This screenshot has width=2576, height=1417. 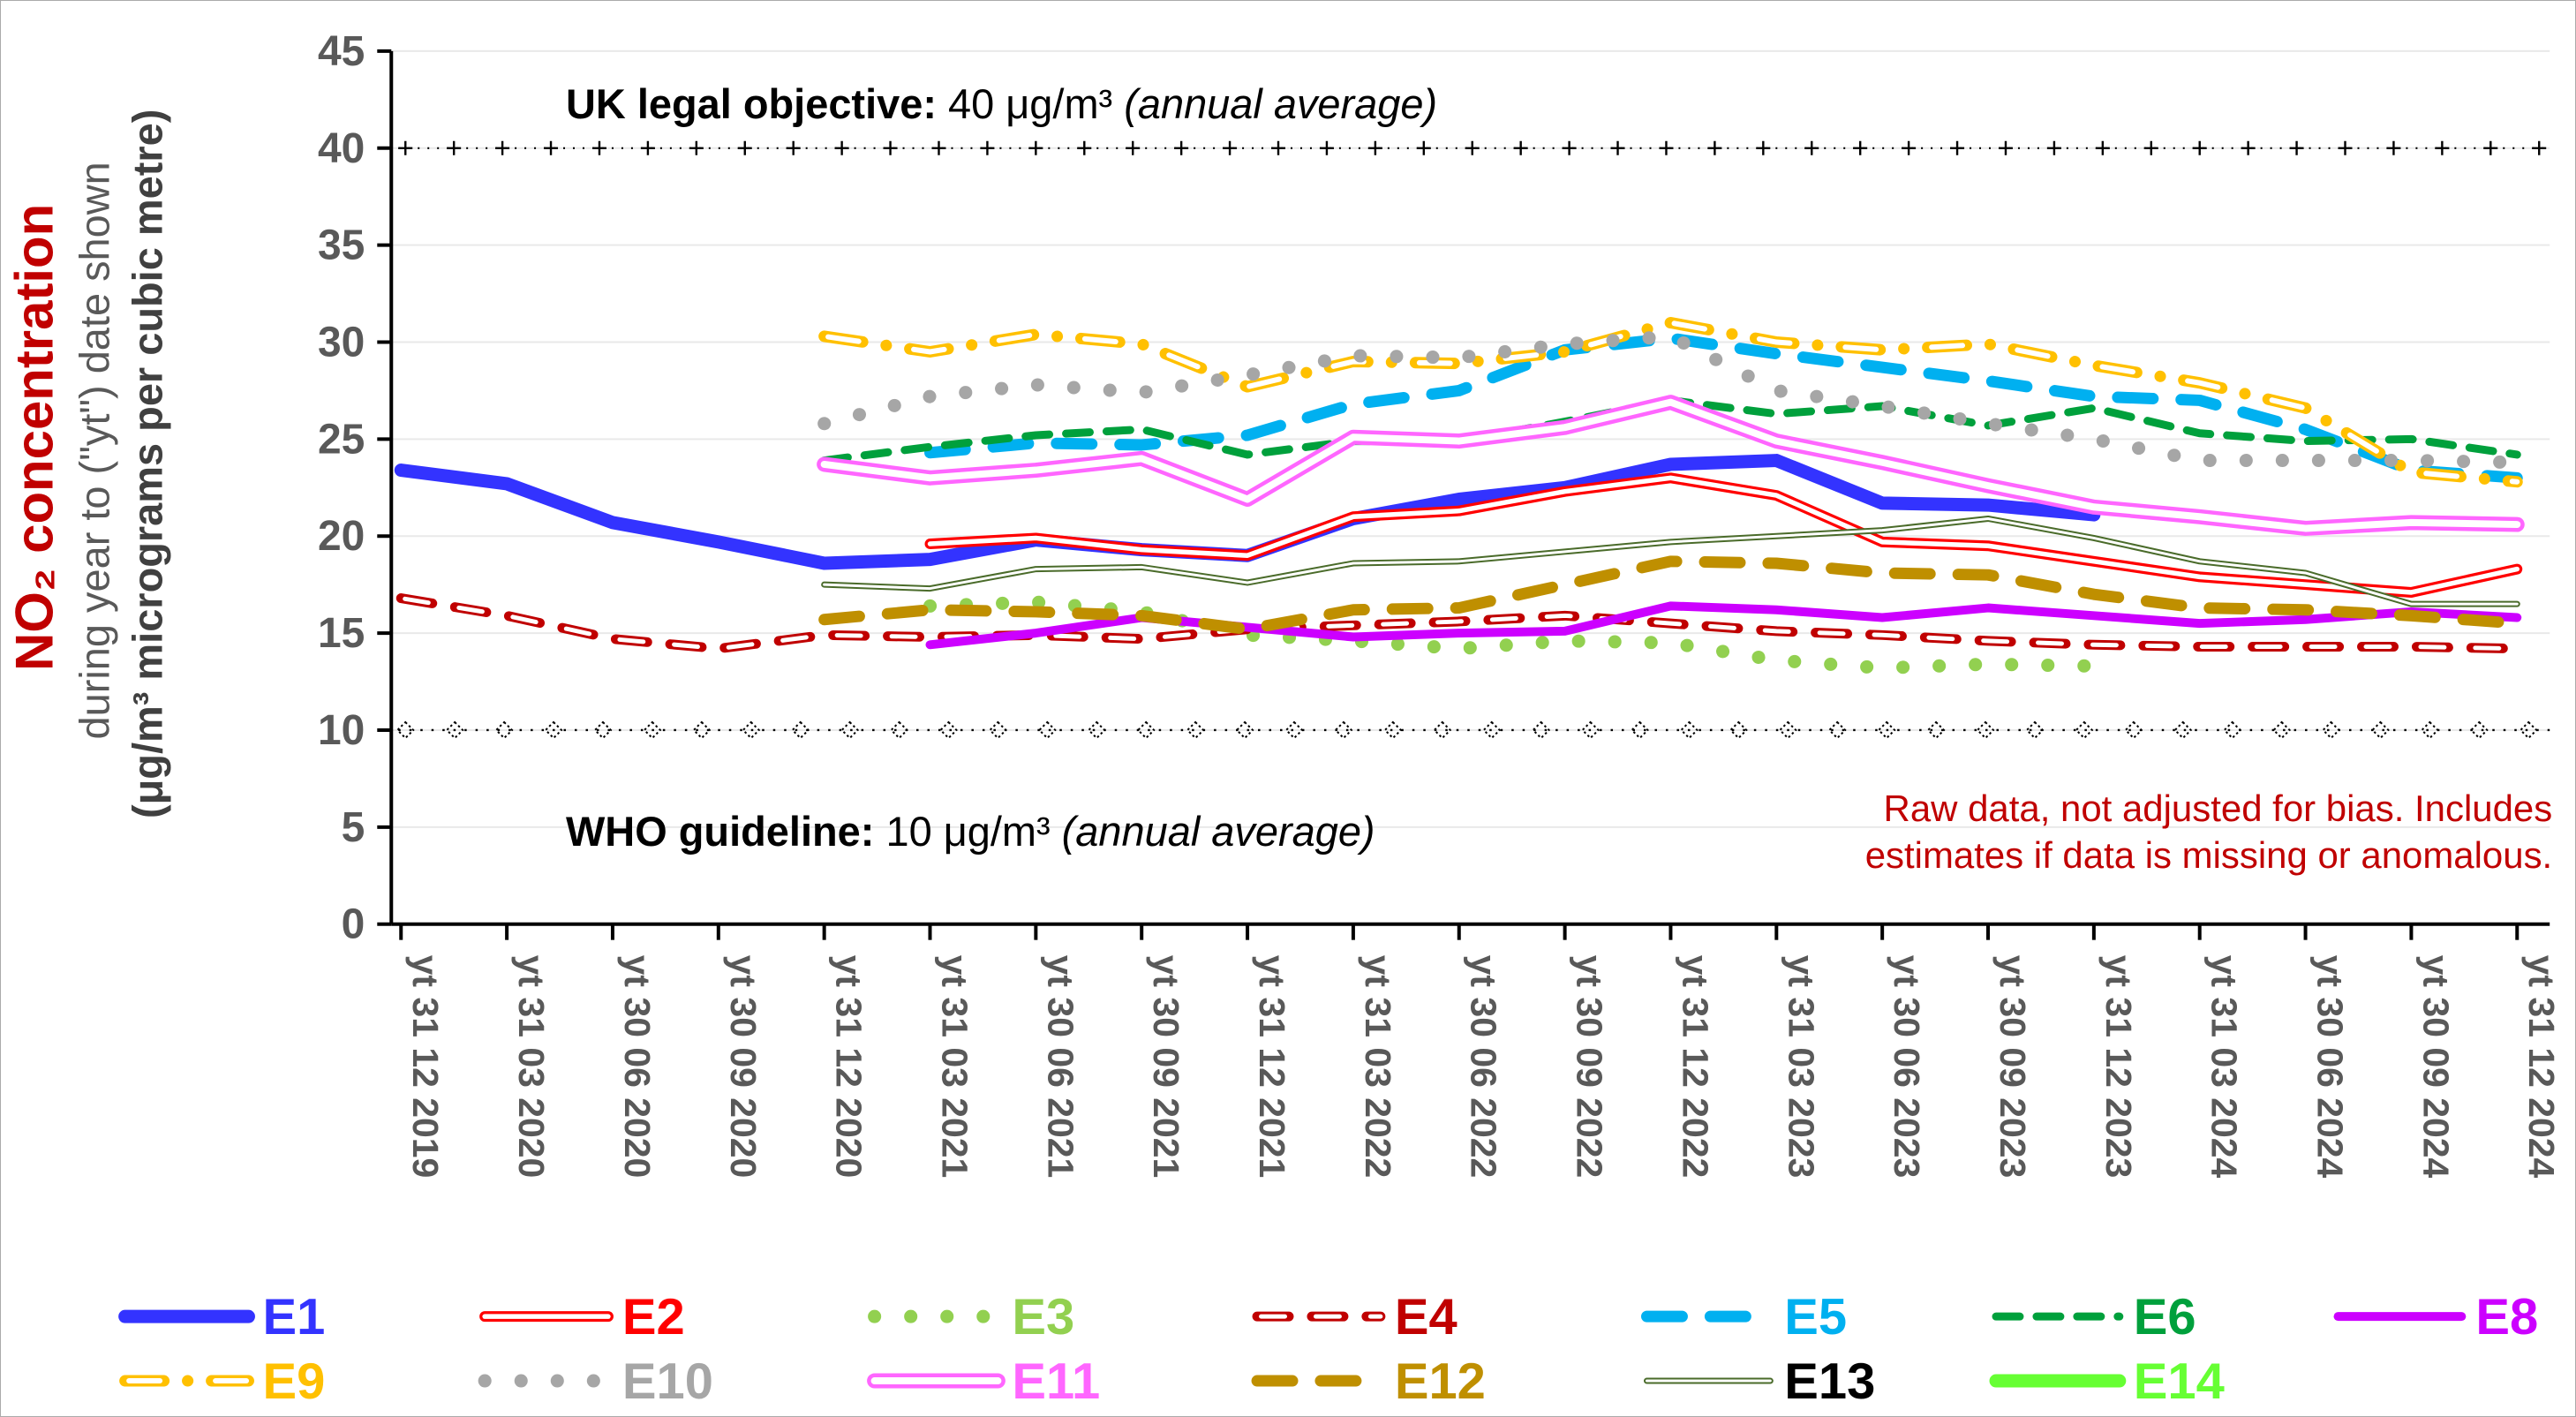 What do you see at coordinates (638, 1067) in the screenshot?
I see `x-tick-label: yt 30 06 2020` at bounding box center [638, 1067].